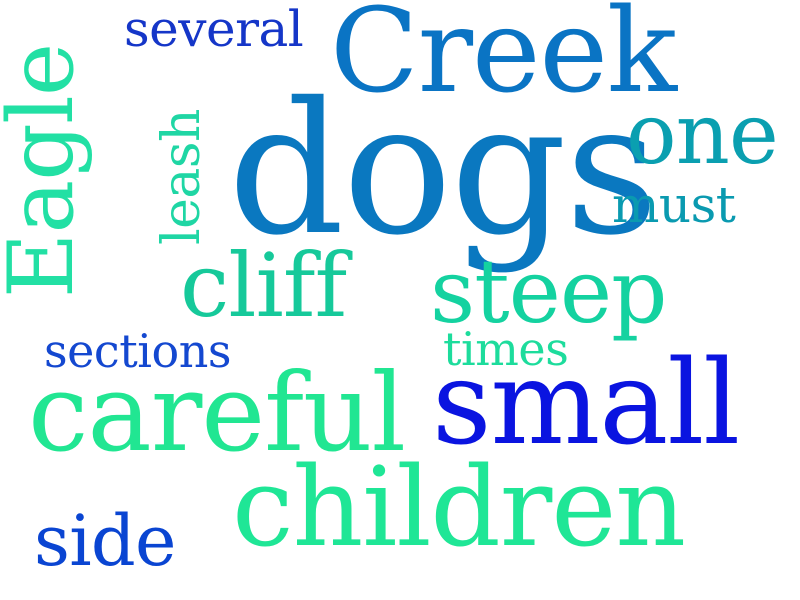 The height and width of the screenshot is (600, 800). Describe the element at coordinates (503, 59) in the screenshot. I see `word-creek: Creek` at that location.